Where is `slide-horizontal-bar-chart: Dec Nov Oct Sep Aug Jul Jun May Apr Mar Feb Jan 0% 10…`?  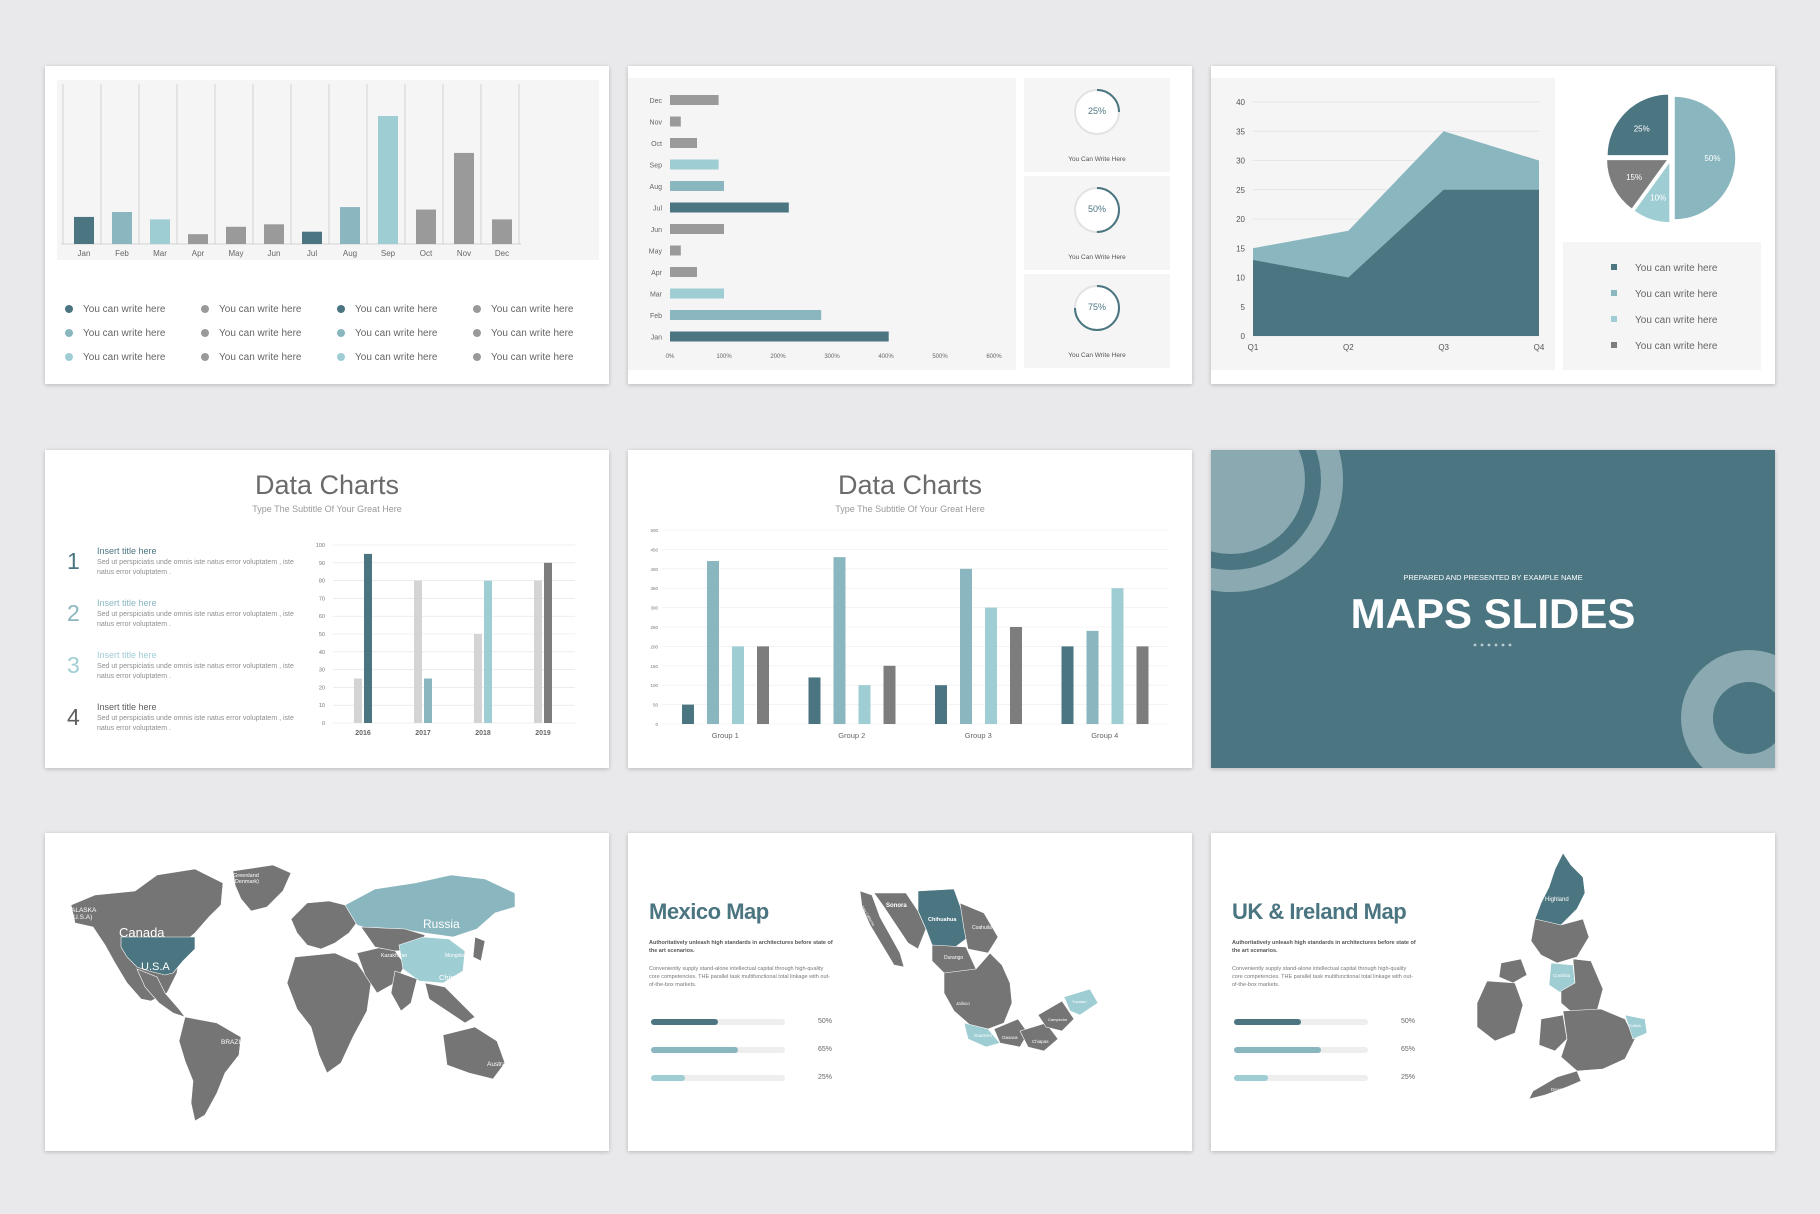 slide-horizontal-bar-chart: Dec Nov Oct Sep Aug Jul Jun May Apr Mar Feb Jan 0% 10… is located at coordinates (910, 225).